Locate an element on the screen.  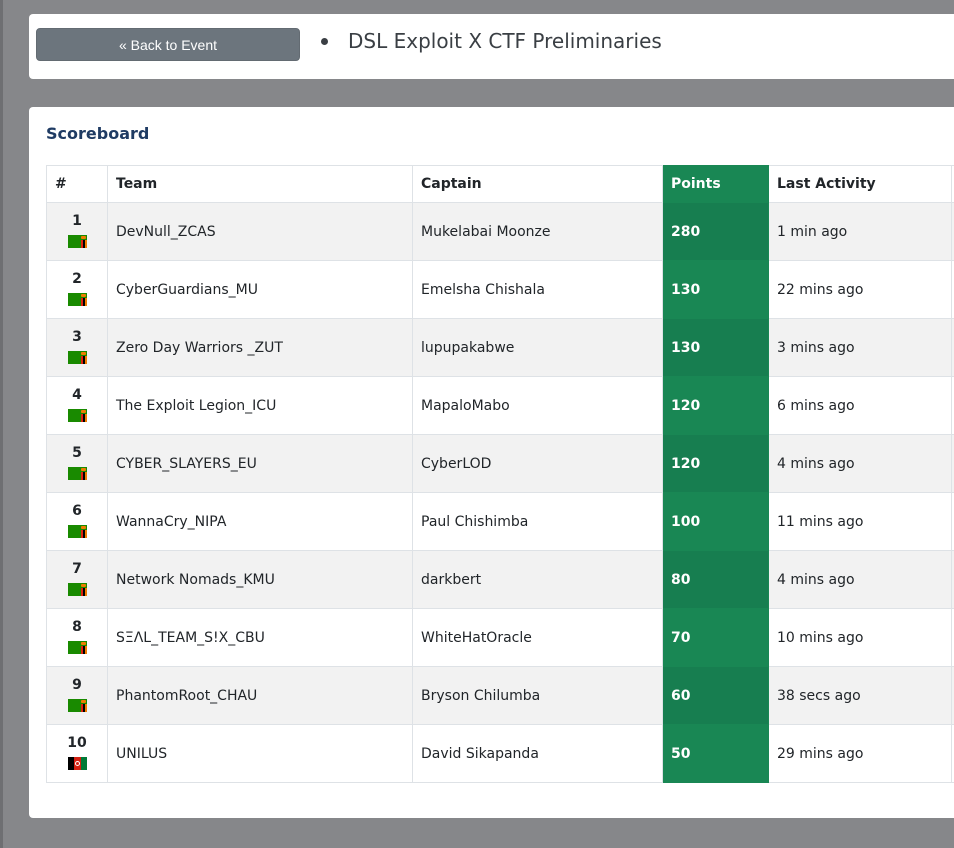
captain-cell: CyberLOD is located at coordinates (537, 463).